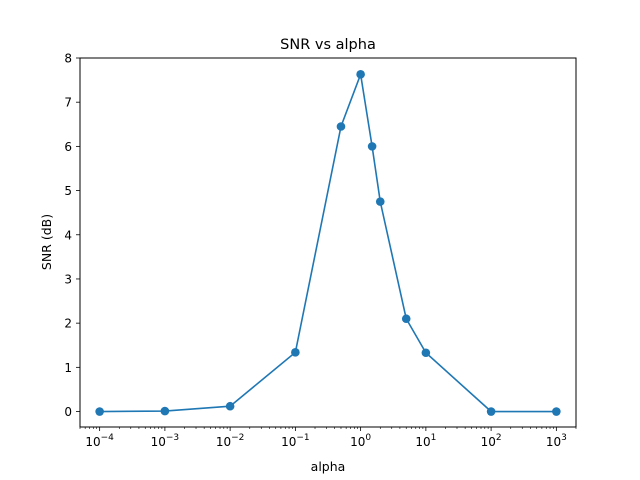 The height and width of the screenshot is (480, 640). Describe the element at coordinates (68, 235) in the screenshot. I see `y-tick-label: 4` at that location.